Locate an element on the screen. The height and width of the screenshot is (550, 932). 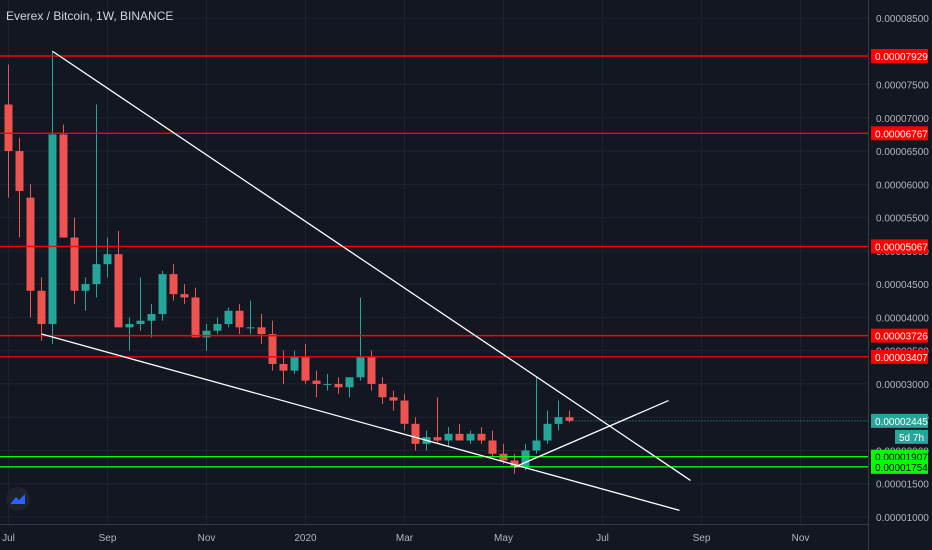
countdown-label-bg is located at coordinates (911, 436).